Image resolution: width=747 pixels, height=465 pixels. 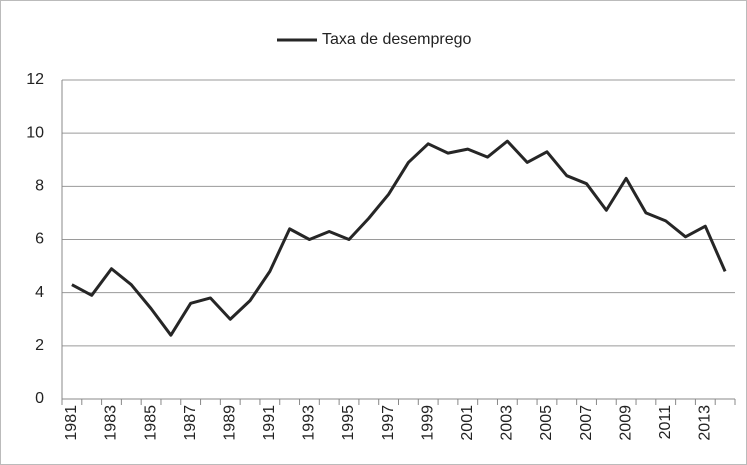 What do you see at coordinates (190, 423) in the screenshot?
I see `x-tick-label: 1987` at bounding box center [190, 423].